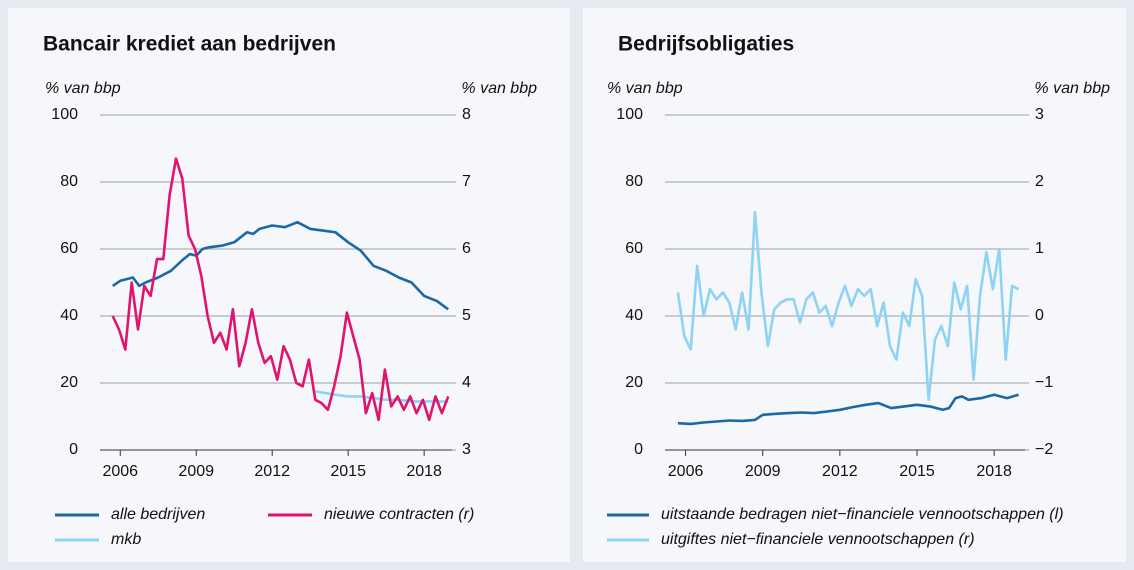 The width and height of the screenshot is (1134, 570). Describe the element at coordinates (706, 44) in the screenshot. I see `chart-title: Bedrijfsobligaties` at that location.